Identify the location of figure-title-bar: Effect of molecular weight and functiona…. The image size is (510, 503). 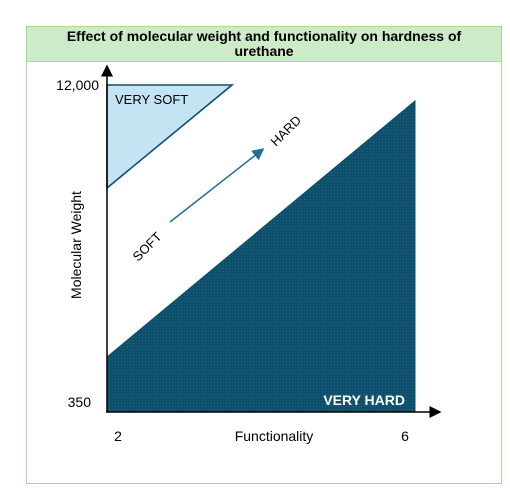
(264, 44).